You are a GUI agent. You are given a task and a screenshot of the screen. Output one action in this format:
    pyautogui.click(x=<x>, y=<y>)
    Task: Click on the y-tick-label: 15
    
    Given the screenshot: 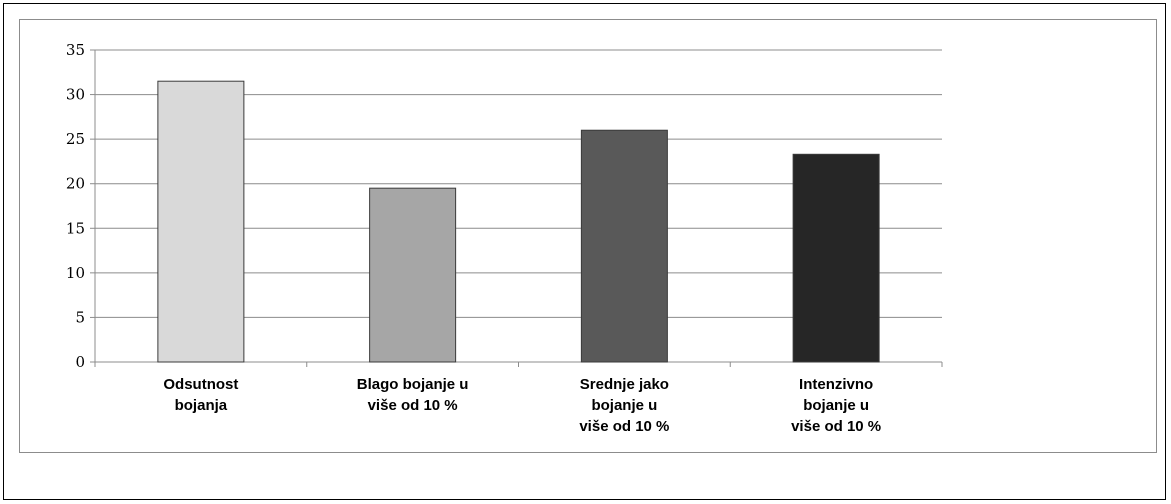 What is the action you would take?
    pyautogui.click(x=75, y=228)
    